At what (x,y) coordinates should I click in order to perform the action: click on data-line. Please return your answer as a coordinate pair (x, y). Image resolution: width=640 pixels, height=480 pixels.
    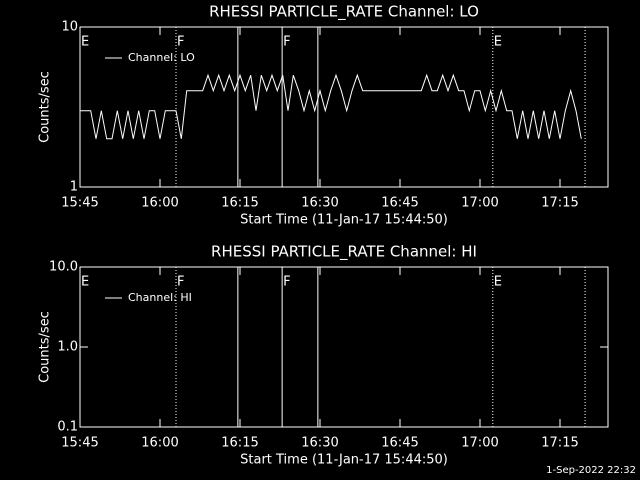
    Looking at the image, I should click on (331, 106).